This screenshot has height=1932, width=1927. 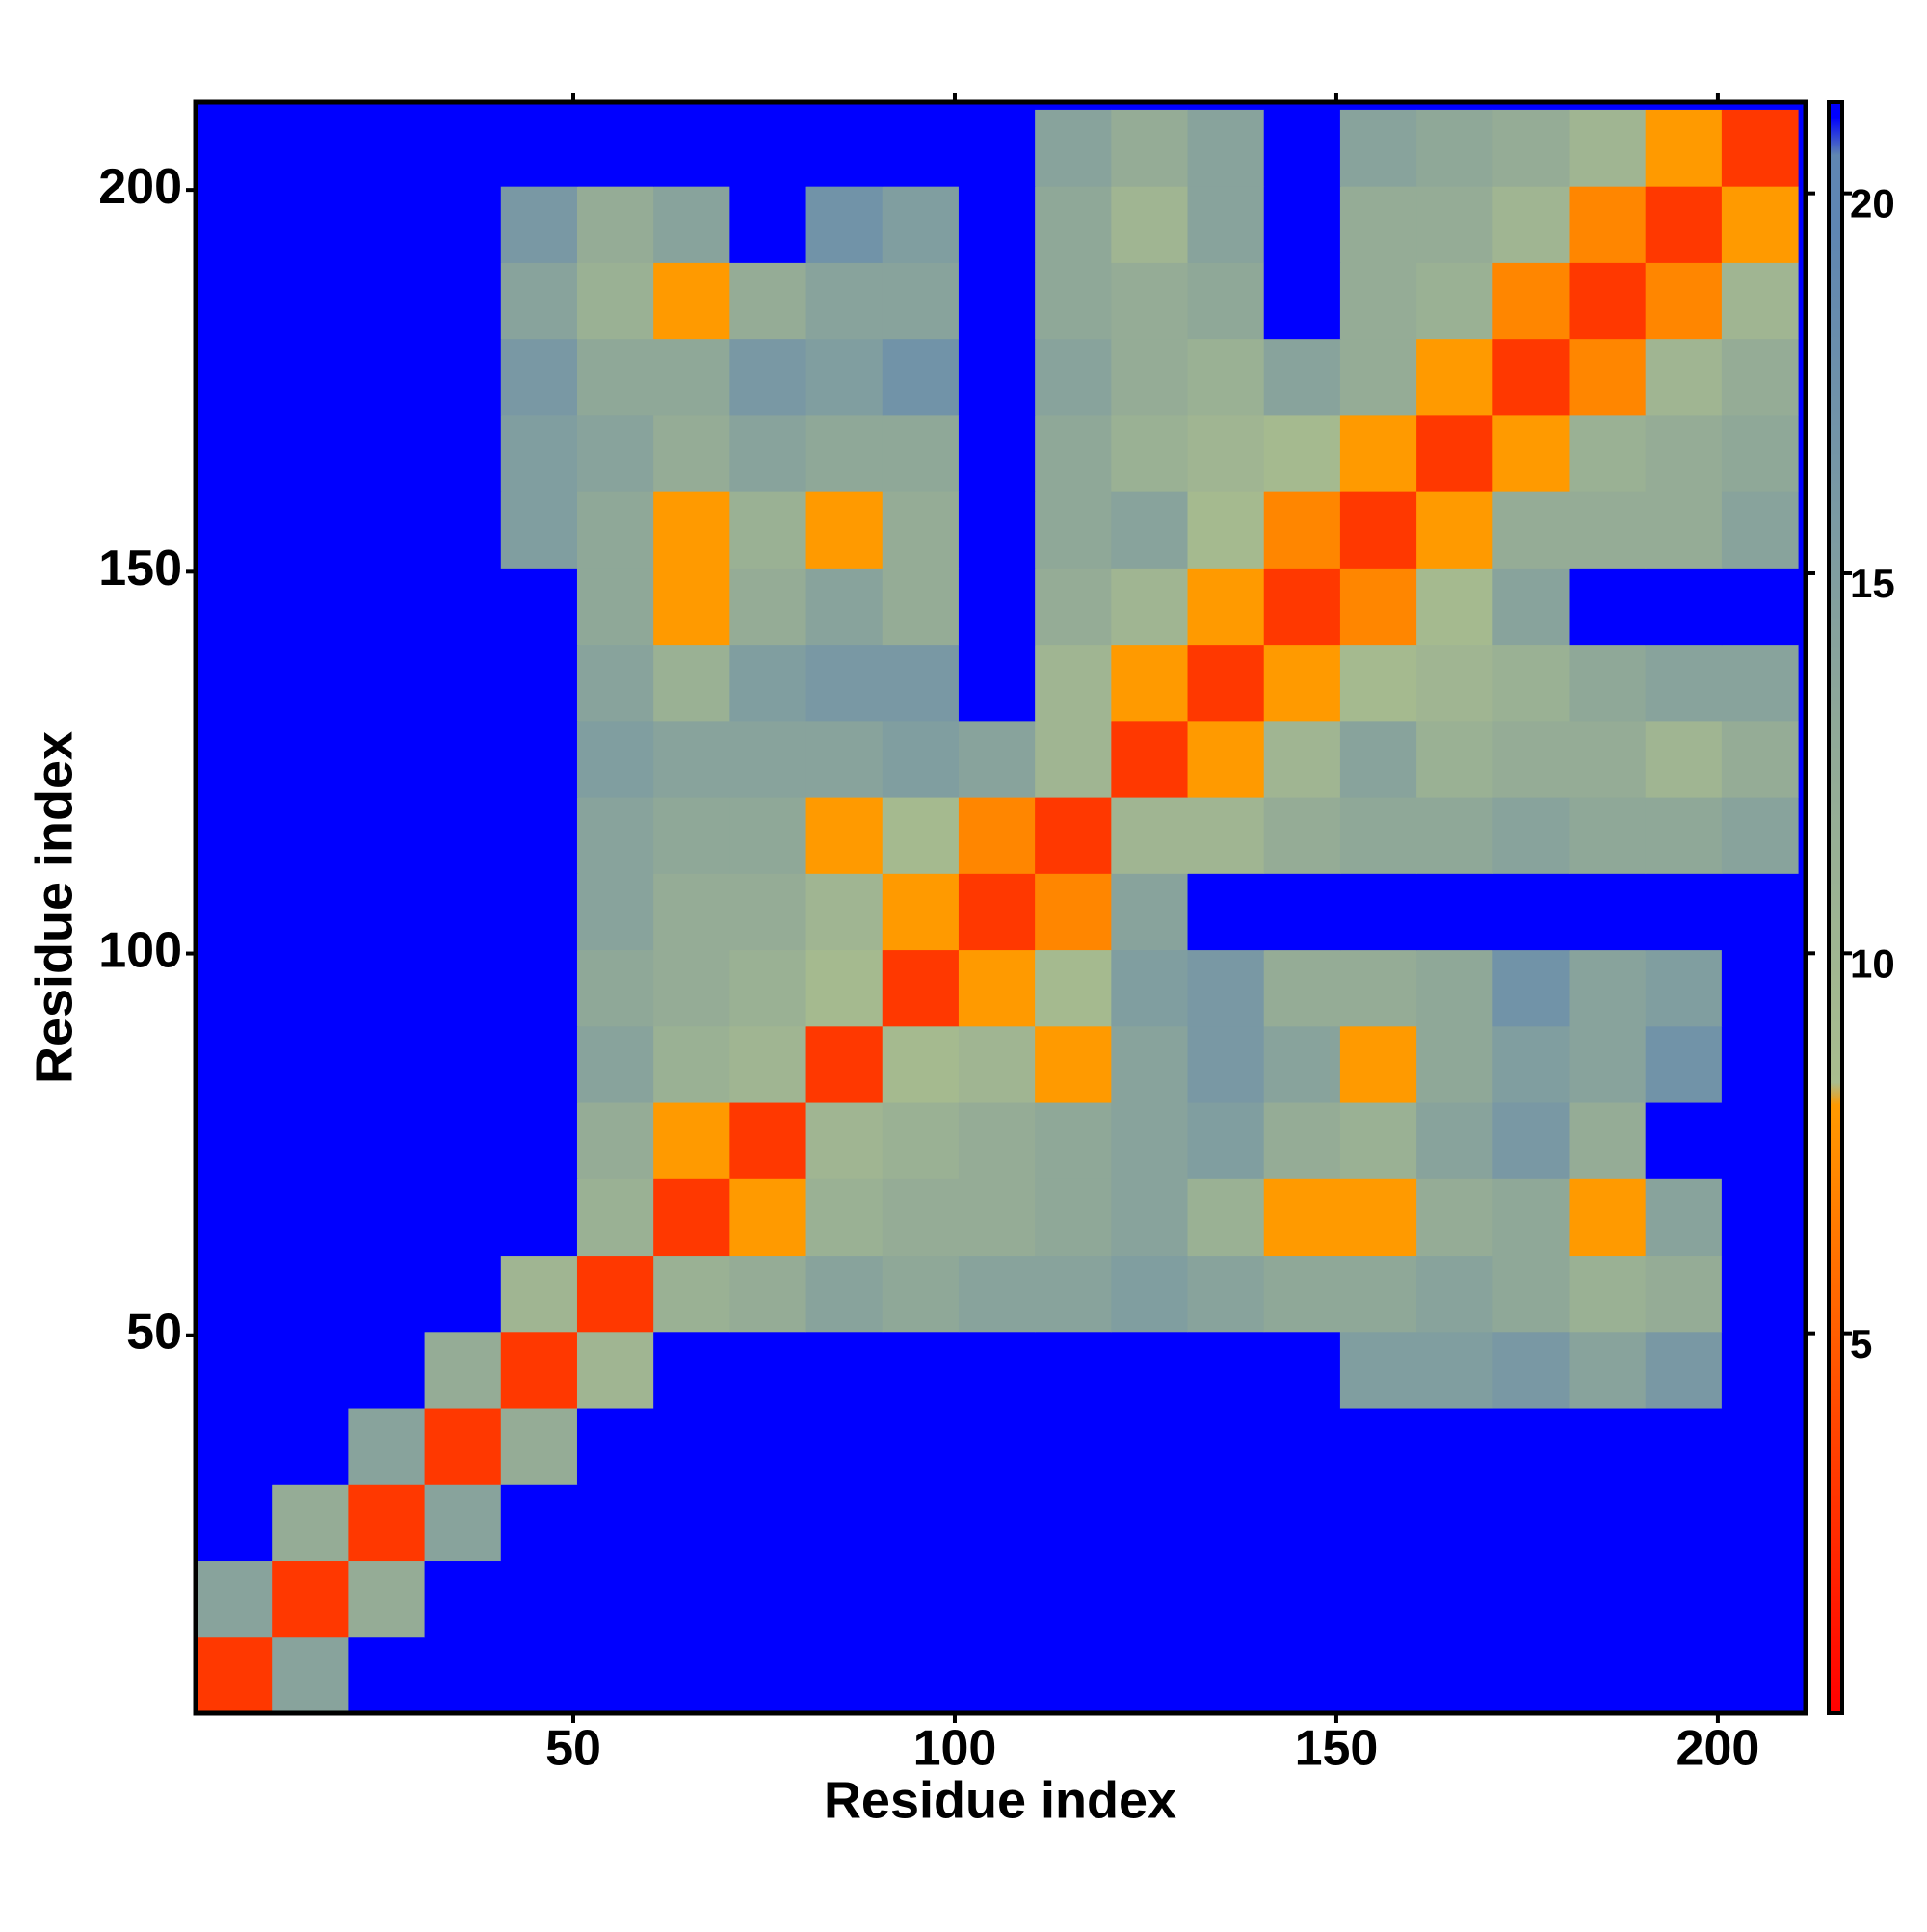 What do you see at coordinates (1873, 963) in the screenshot?
I see `colorbar-tick-label: 10` at bounding box center [1873, 963].